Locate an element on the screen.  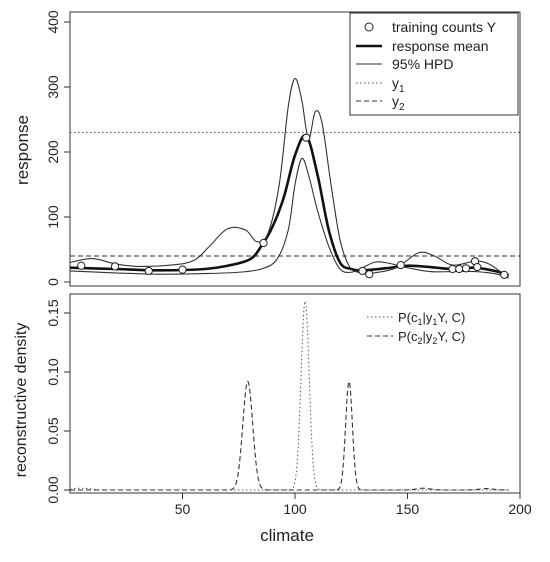
x-tick-label: 150 is located at coordinates (408, 509).